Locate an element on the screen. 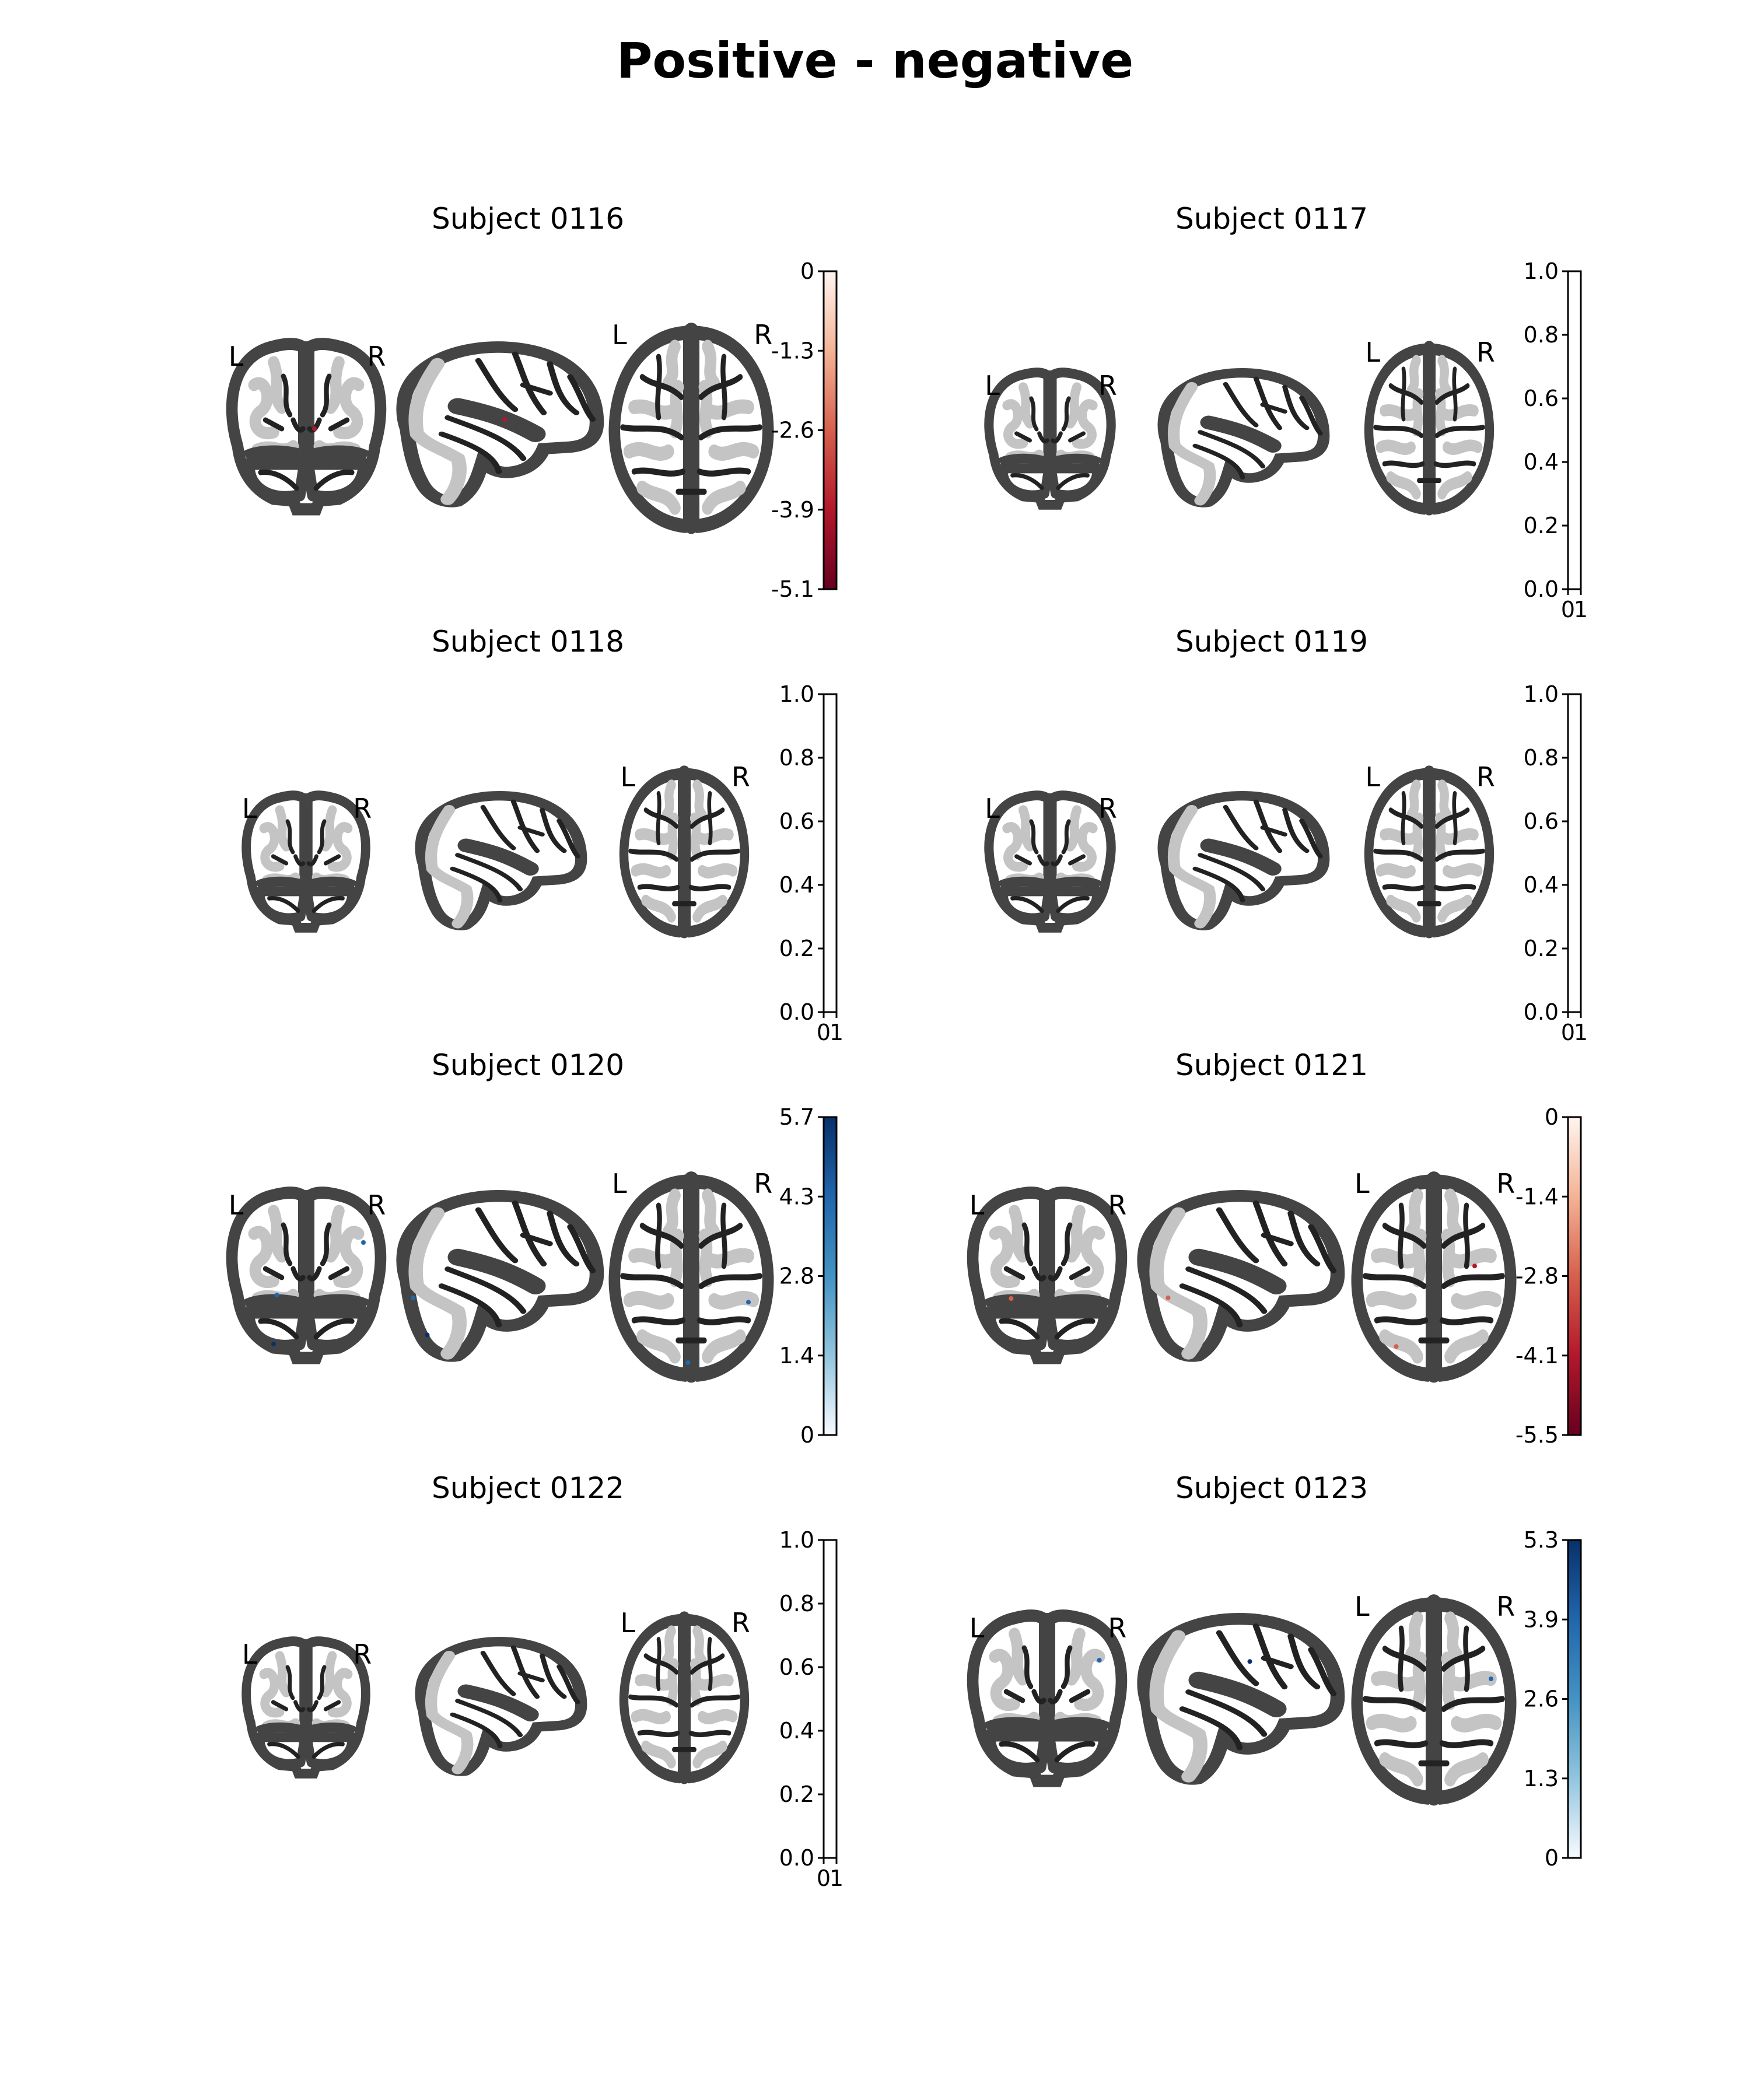 The image size is (1750, 2100). colorbar-tick-label: -2.8 is located at coordinates (1538, 1276).